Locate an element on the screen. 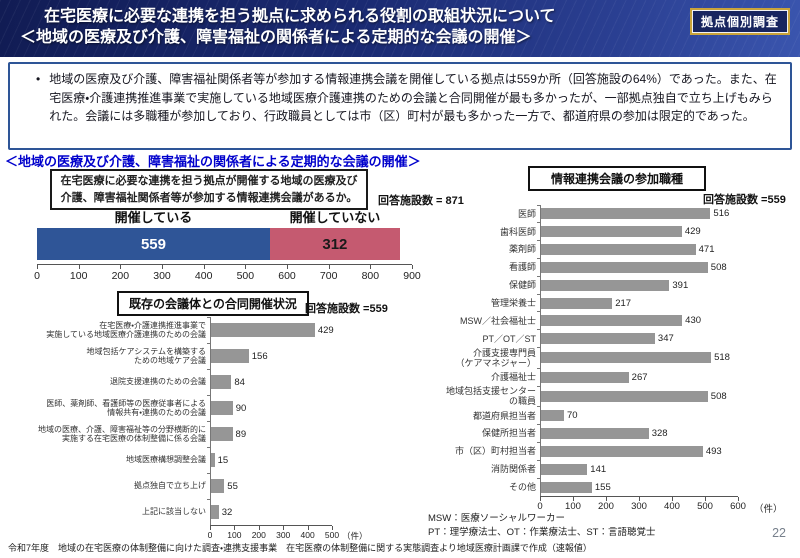  bar-value: 493 is located at coordinates (713, 451).